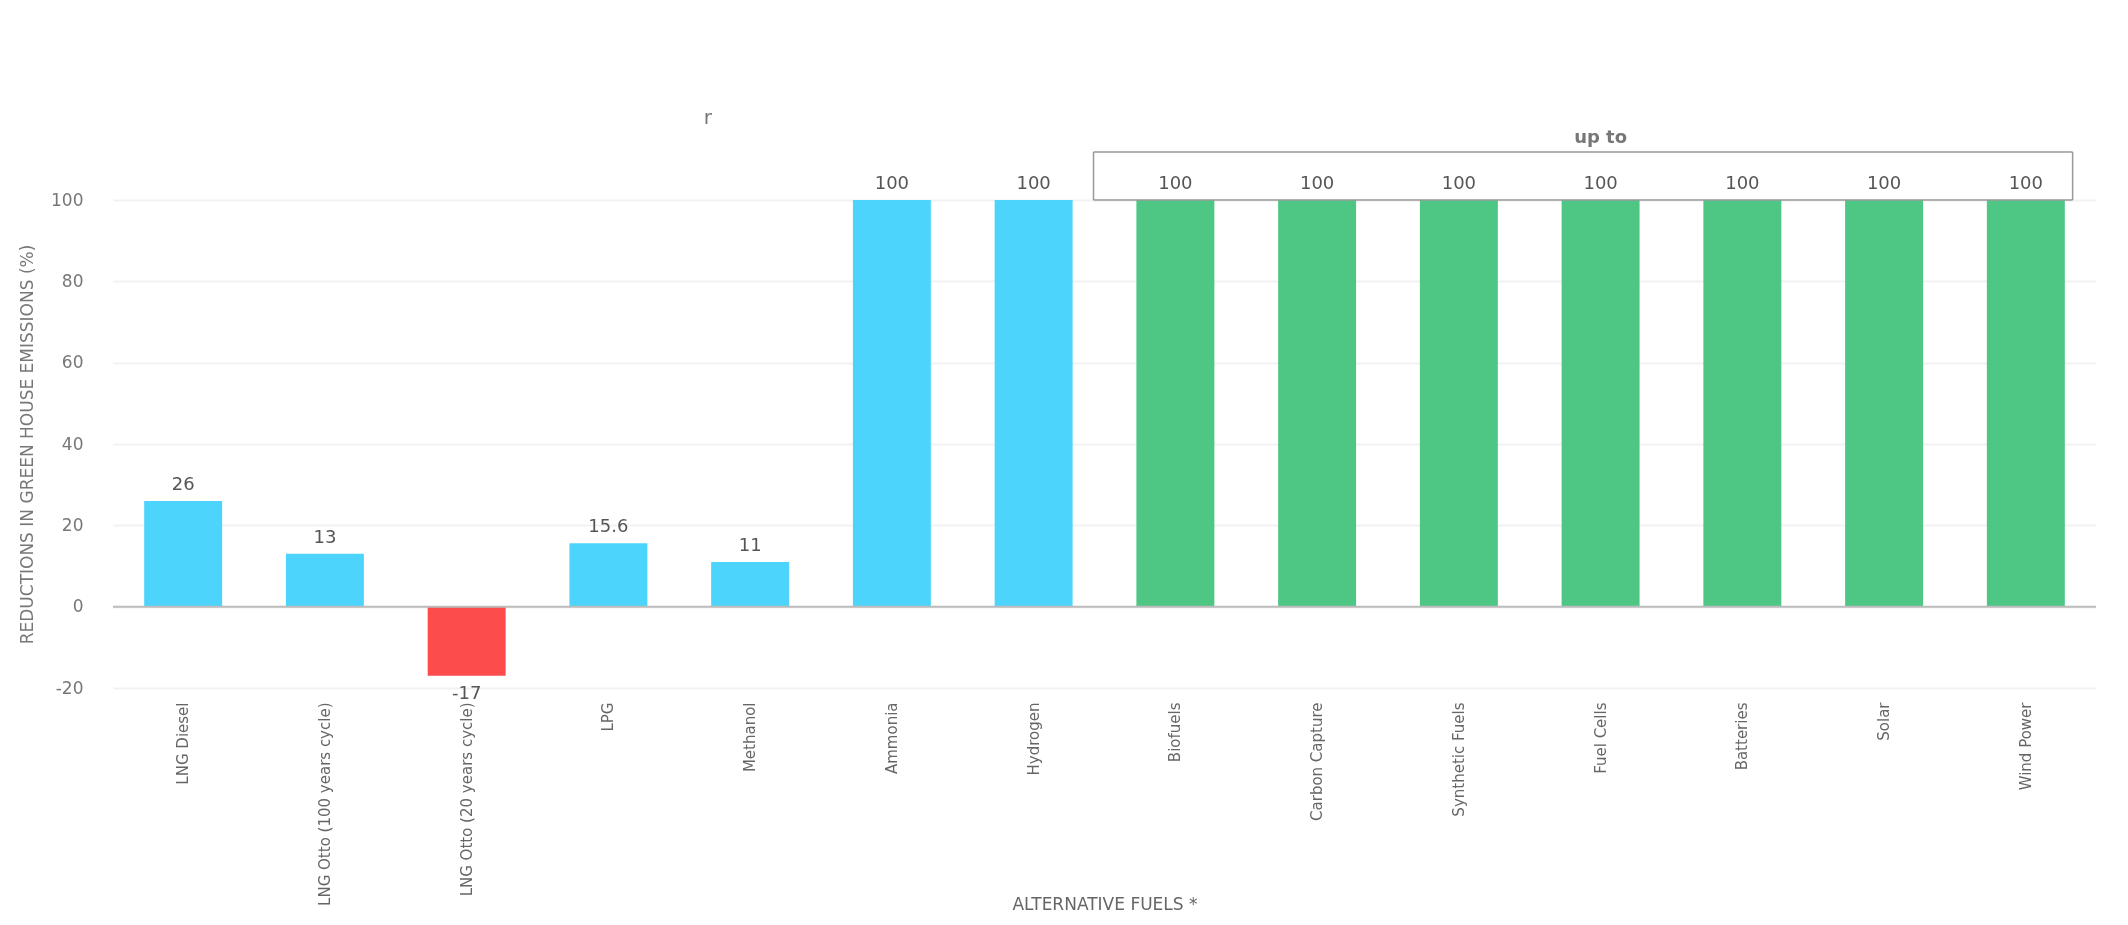 The width and height of the screenshot is (2128, 925). I want to click on x-tick-label: LPG, so click(608, 717).